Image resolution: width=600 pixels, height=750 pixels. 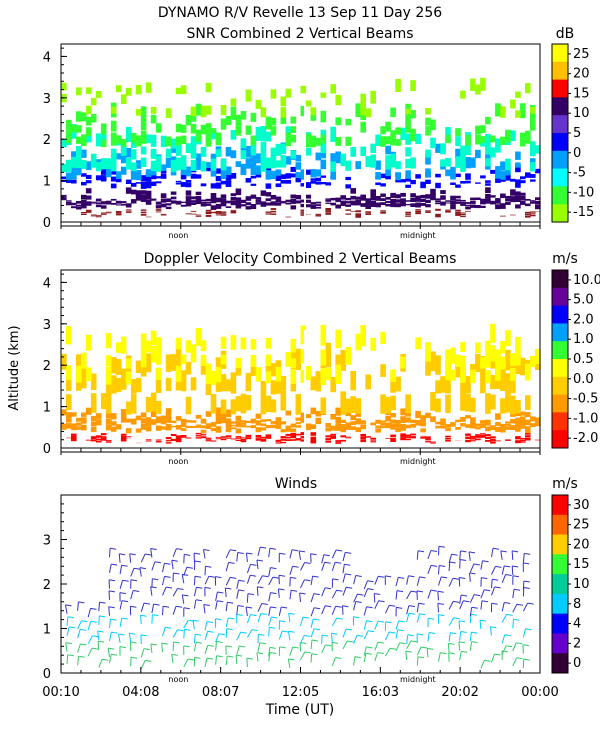 I want to click on dop-noon-label: noon, so click(x=178, y=461).